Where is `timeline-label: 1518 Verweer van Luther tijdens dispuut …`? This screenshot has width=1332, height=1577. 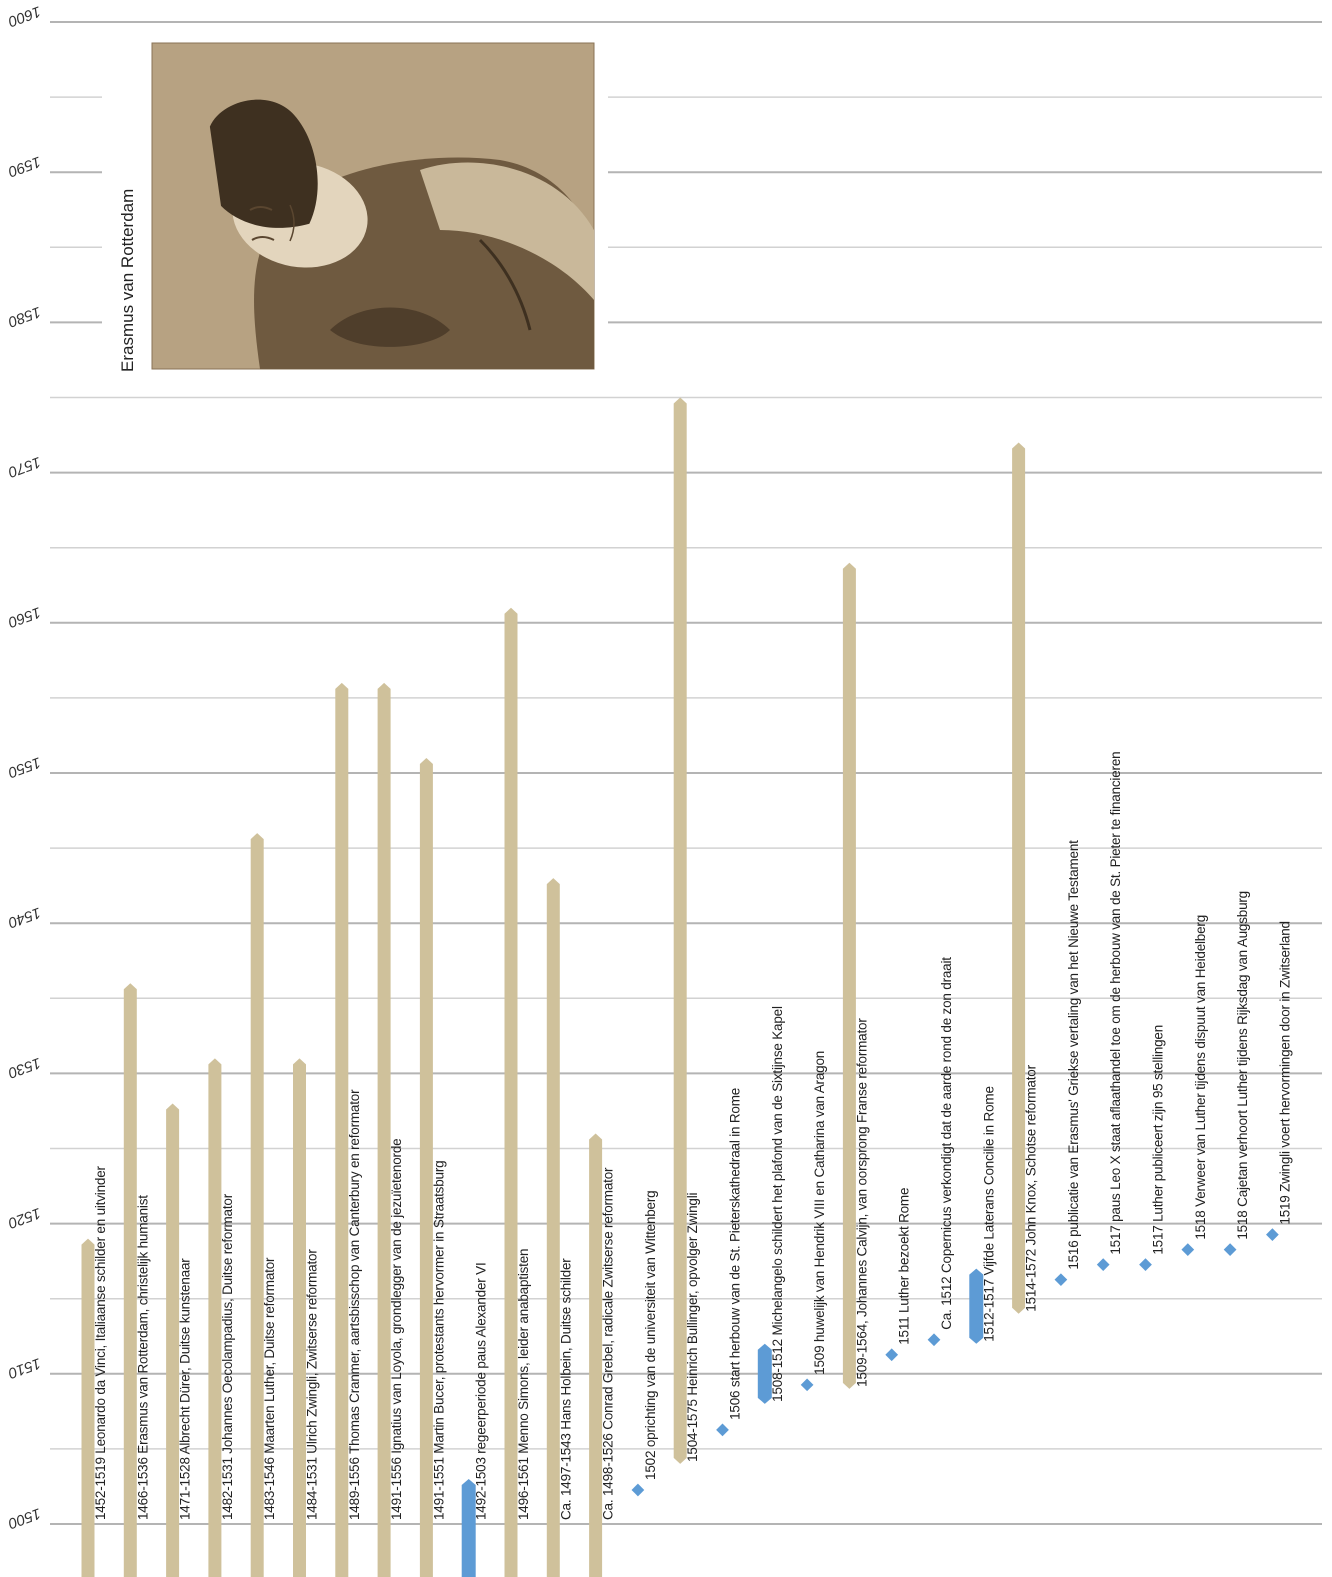 timeline-label: 1518 Verweer van Luther tijdens dispuut … is located at coordinates (1200, 1077).